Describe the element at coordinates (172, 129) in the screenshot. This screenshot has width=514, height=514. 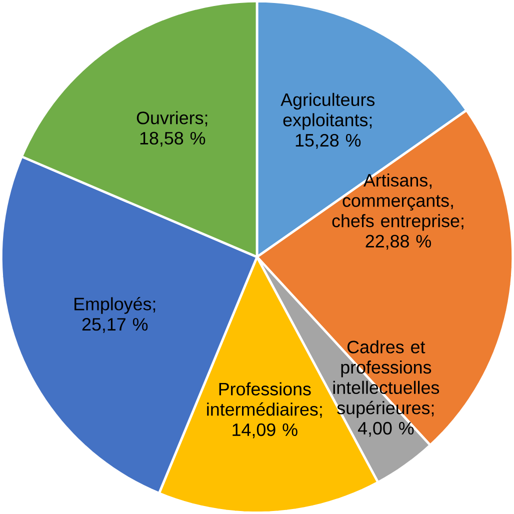
I see `slice-label: Ouvriers; 18,58 %` at that location.